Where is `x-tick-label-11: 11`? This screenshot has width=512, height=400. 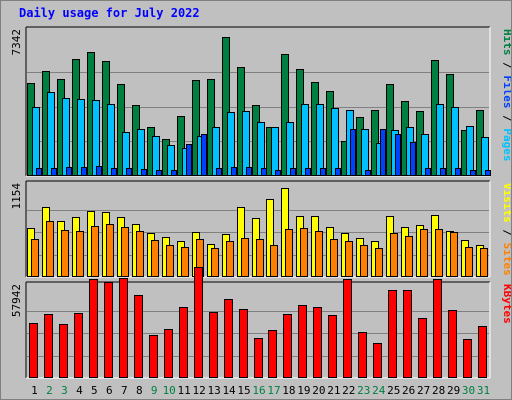 x-tick-label-11: 11 is located at coordinates (184, 390).